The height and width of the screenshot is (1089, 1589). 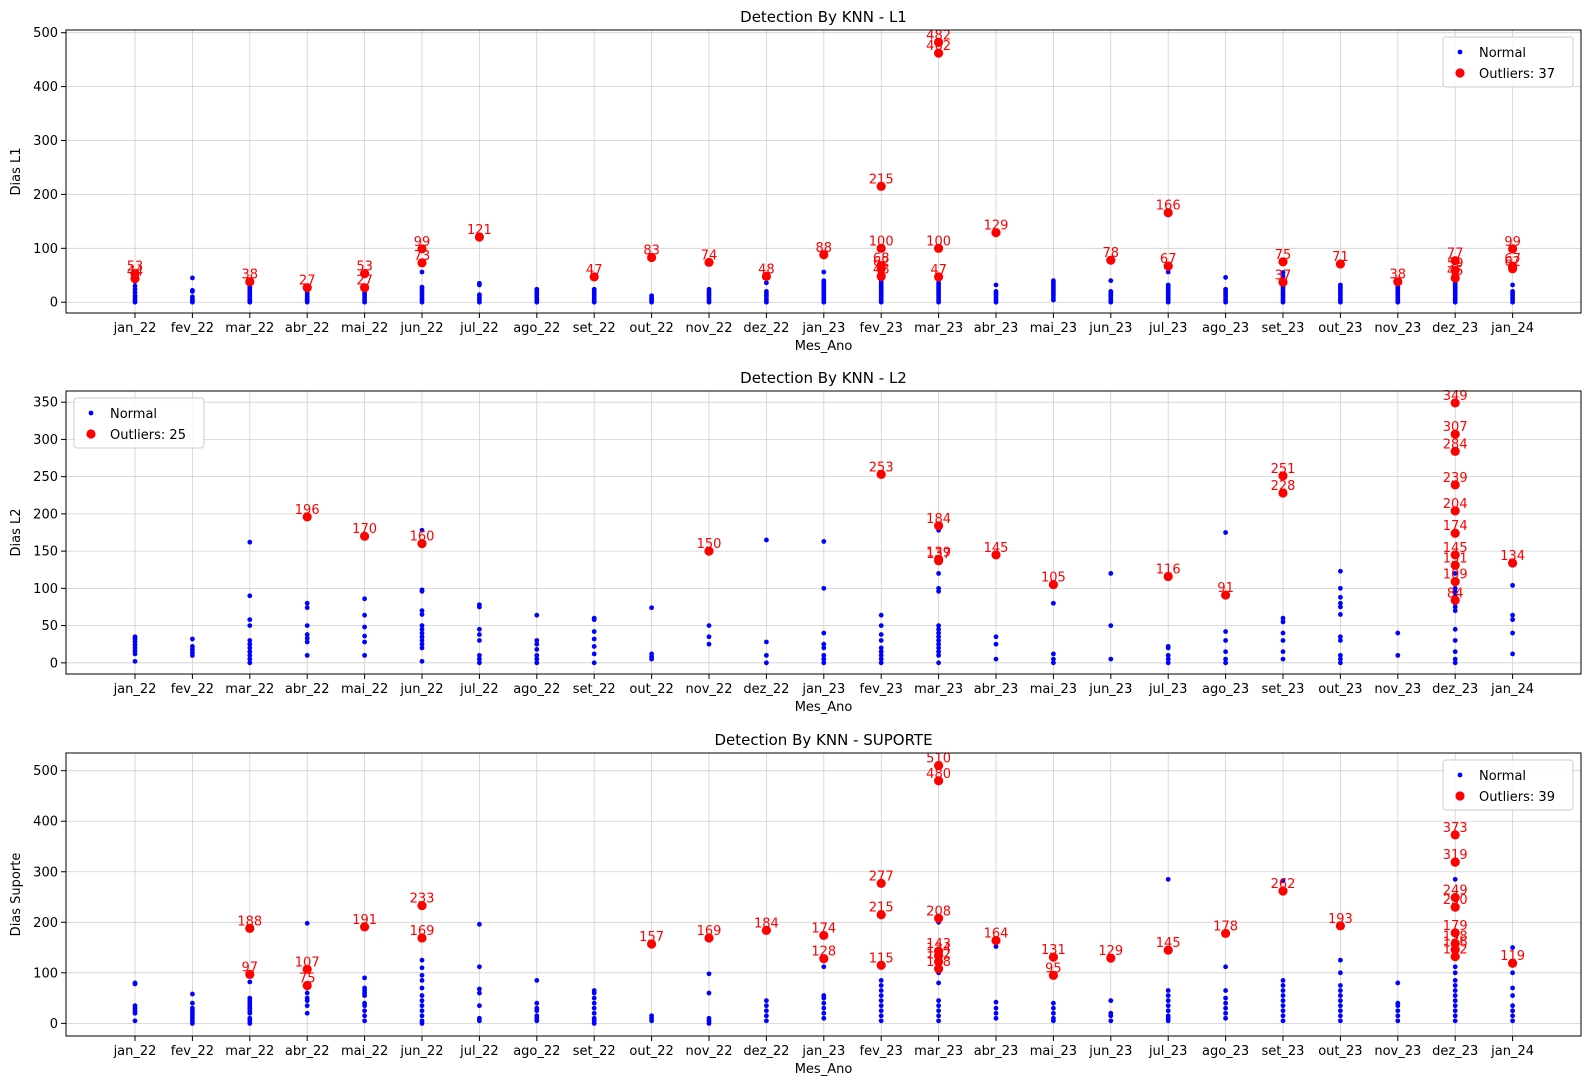 I want to click on outlier-label: 84, so click(x=1455, y=593).